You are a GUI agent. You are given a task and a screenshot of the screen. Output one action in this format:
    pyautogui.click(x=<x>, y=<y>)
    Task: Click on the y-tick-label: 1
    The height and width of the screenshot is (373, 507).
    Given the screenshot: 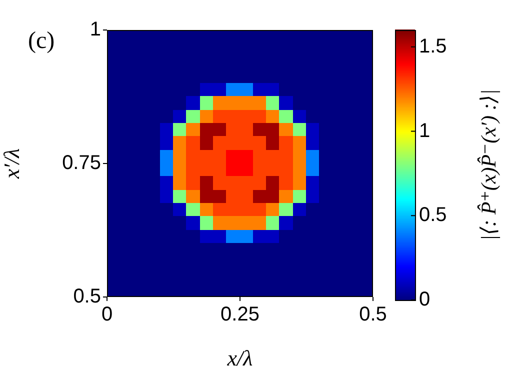 What is the action you would take?
    pyautogui.click(x=95, y=29)
    